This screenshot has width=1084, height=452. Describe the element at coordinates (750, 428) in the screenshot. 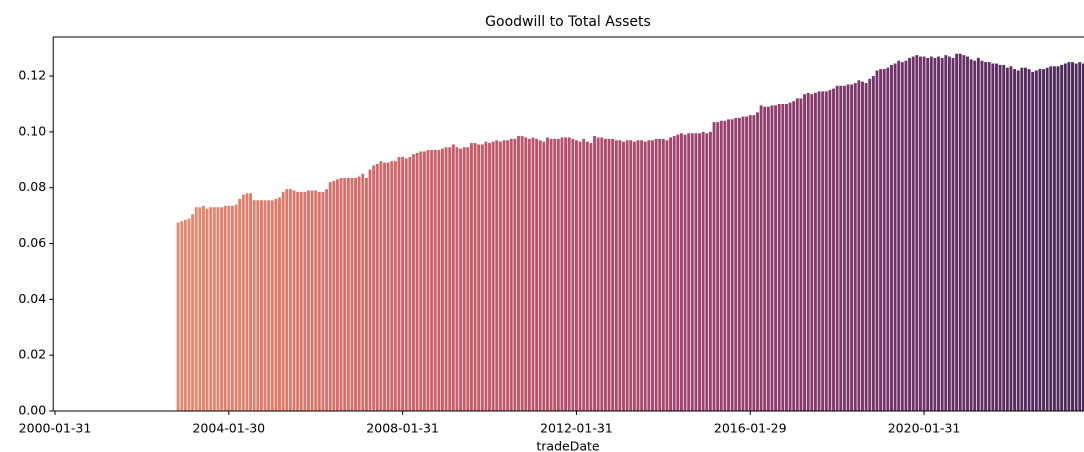

I see `x-tick-label: 2016-01-29` at that location.